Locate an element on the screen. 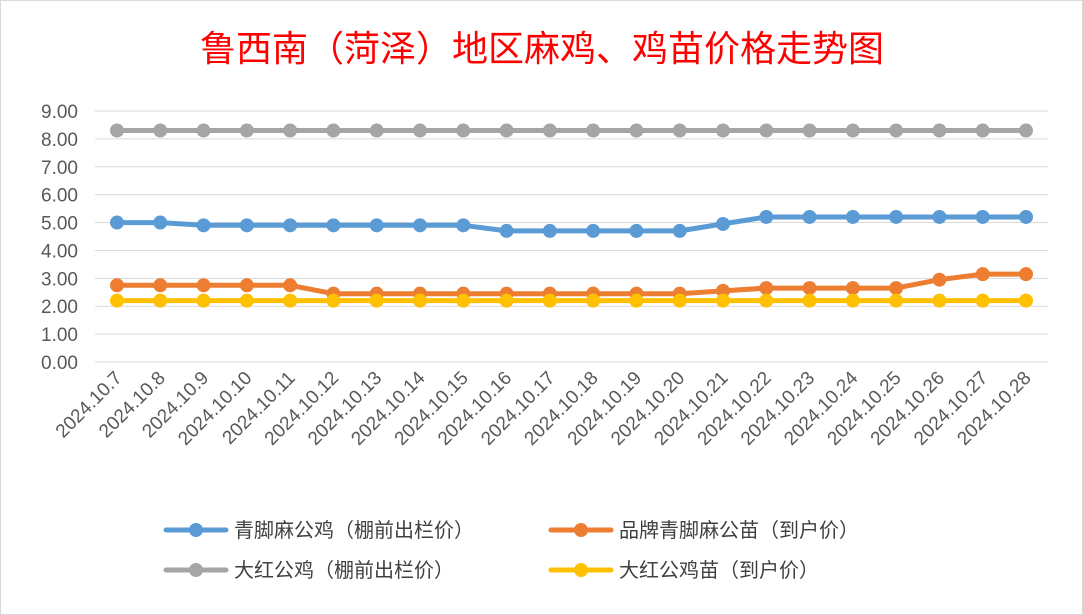 This screenshot has height=615, width=1083. legend-item: 大红公鸡（棚前出栏价） is located at coordinates (308, 570).